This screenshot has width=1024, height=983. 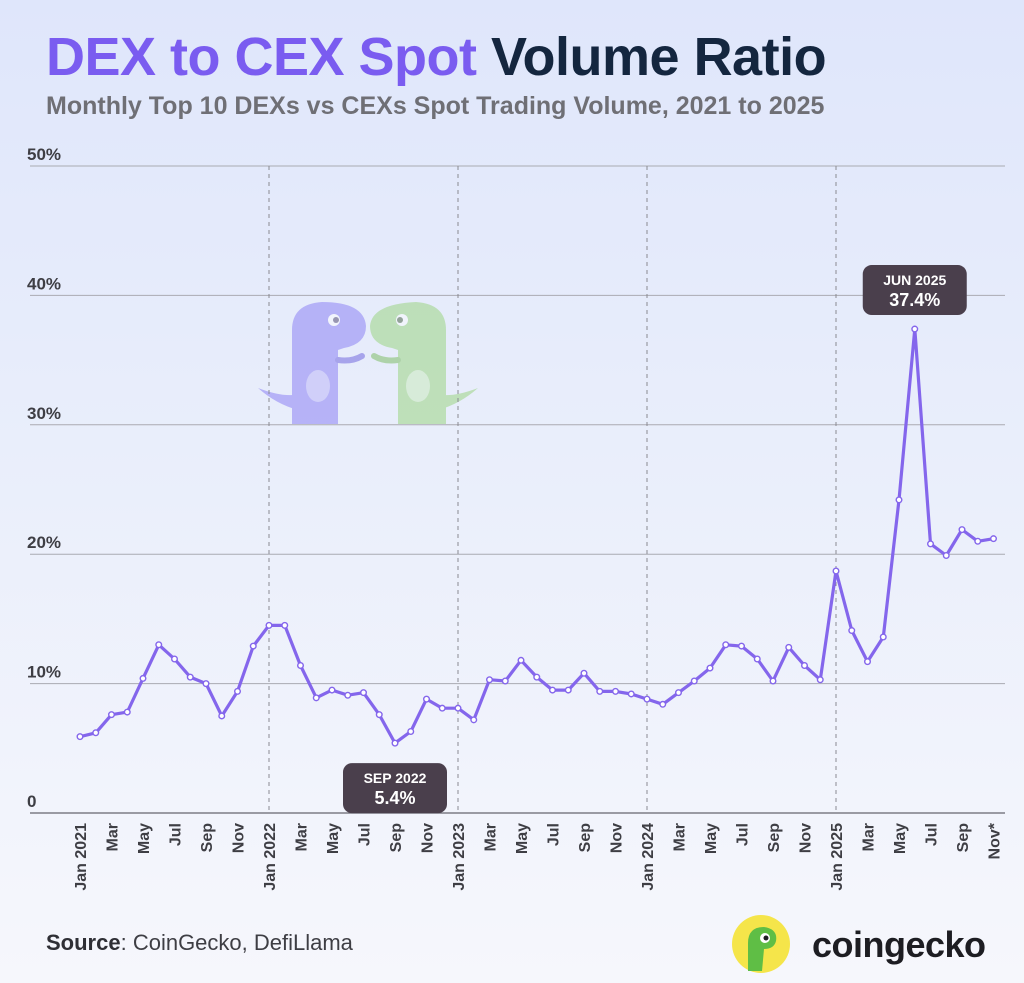 I want to click on callout: JUN 2025 37.4%, so click(x=914, y=290).